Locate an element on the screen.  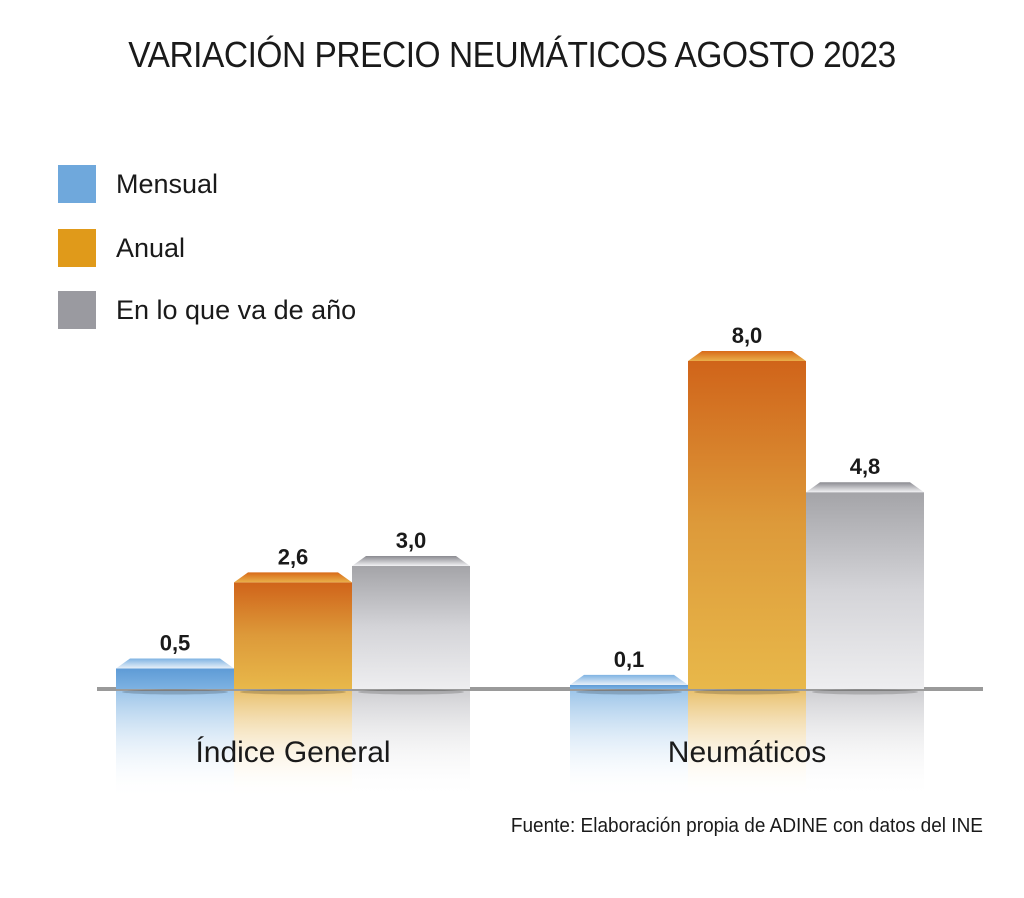
category-label: Índice General is located at coordinates (292, 752).